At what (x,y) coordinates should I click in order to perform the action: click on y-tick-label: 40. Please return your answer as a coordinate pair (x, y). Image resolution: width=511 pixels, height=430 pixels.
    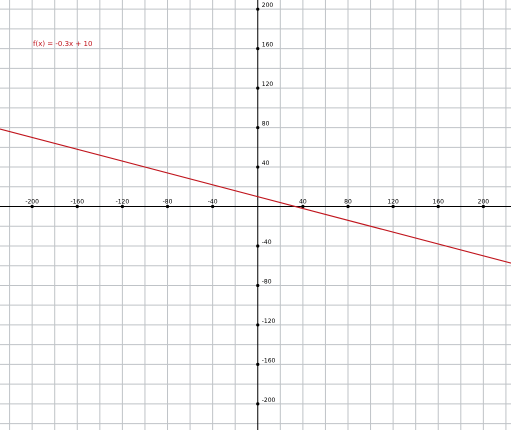
    Looking at the image, I should click on (266, 163).